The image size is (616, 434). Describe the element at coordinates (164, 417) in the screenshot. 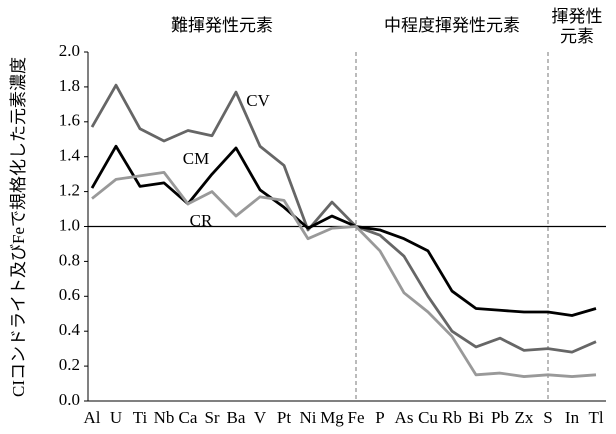

I see `x-tick-label: Nb` at that location.